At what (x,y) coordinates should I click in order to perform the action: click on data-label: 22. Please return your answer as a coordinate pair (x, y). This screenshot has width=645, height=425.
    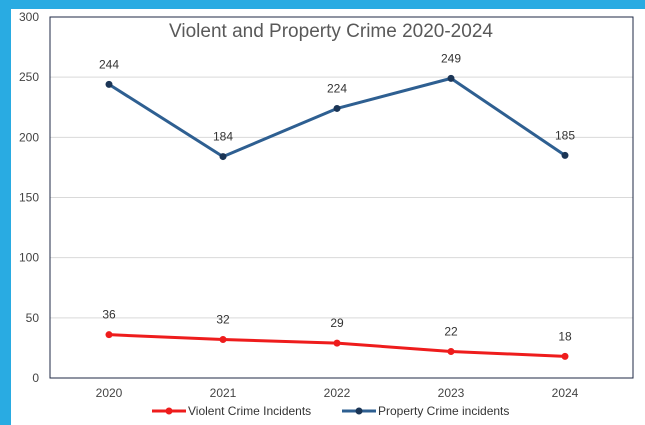
    Looking at the image, I should click on (451, 332).